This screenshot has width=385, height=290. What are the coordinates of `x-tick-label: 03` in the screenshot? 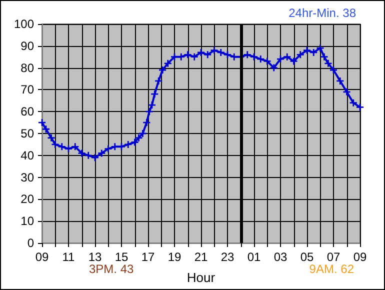 It's located at (281, 257).